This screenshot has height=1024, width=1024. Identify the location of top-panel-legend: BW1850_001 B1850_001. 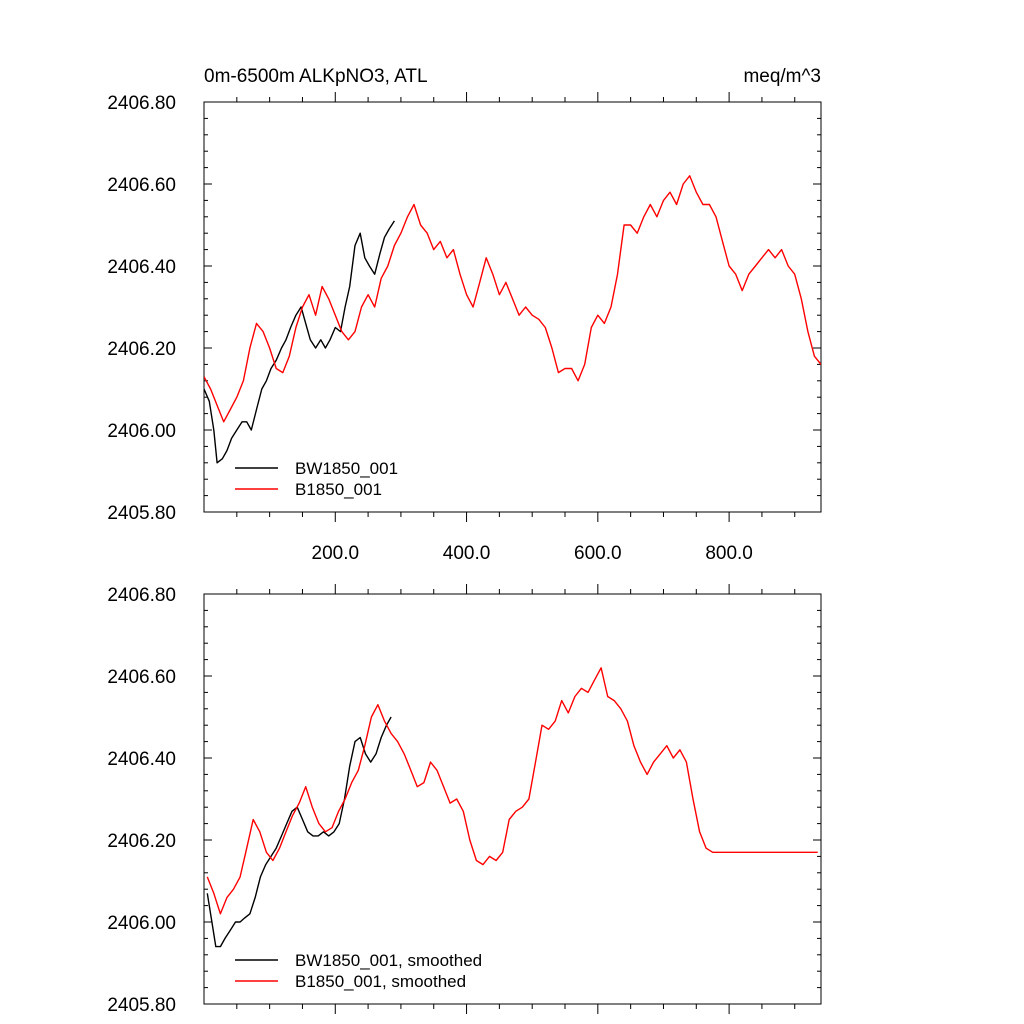
(316, 479).